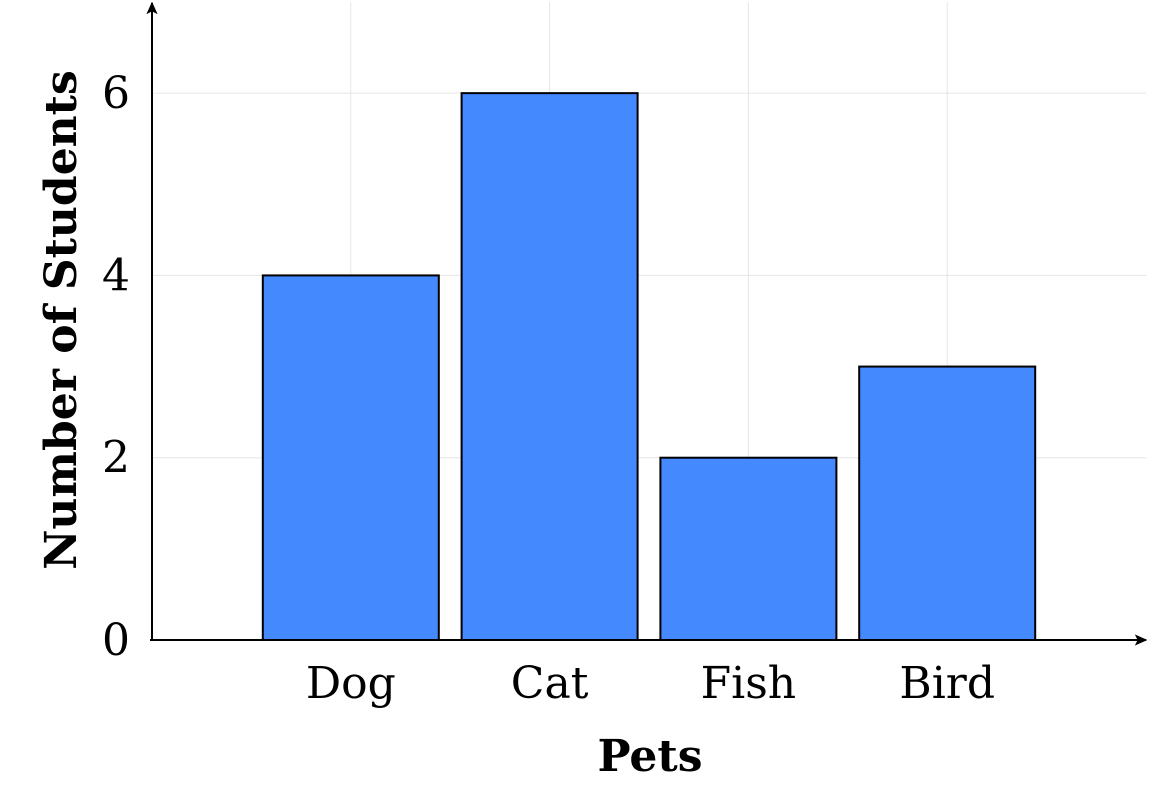 The image size is (1149, 786). I want to click on y-tick-labels: 0 2 4 6, so click(116, 367).